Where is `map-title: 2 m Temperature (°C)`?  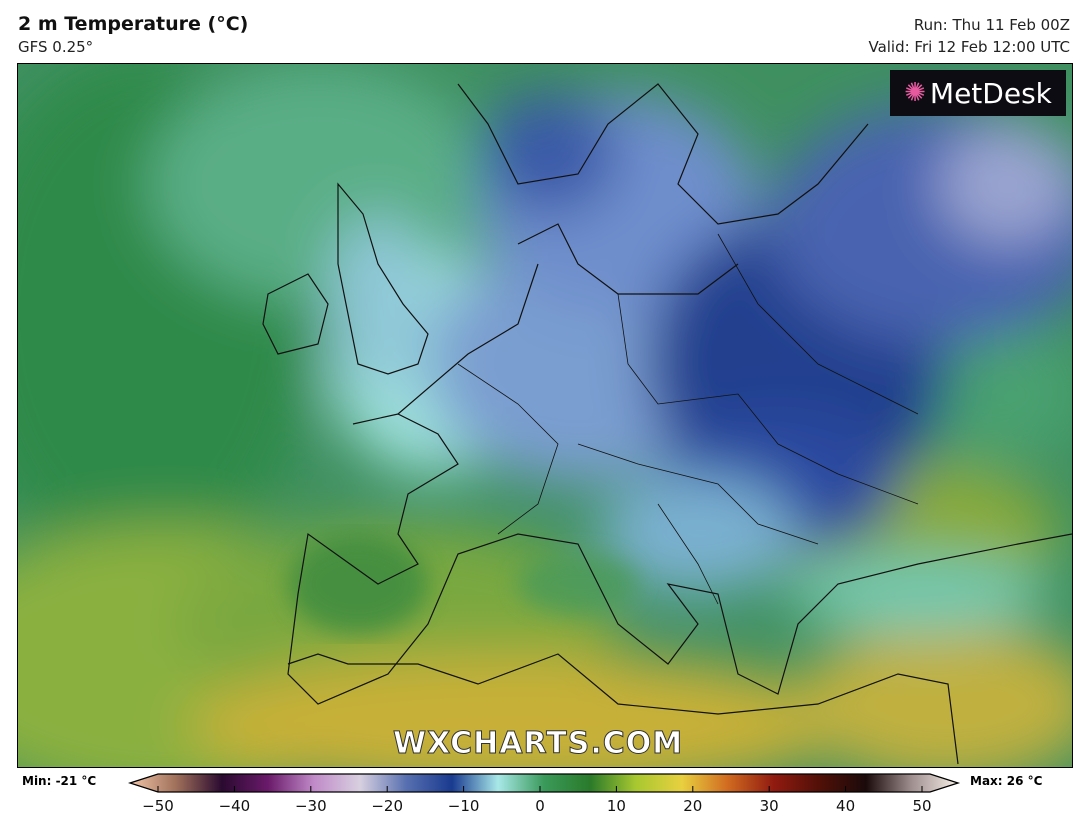
map-title: 2 m Temperature (°C) is located at coordinates (133, 24).